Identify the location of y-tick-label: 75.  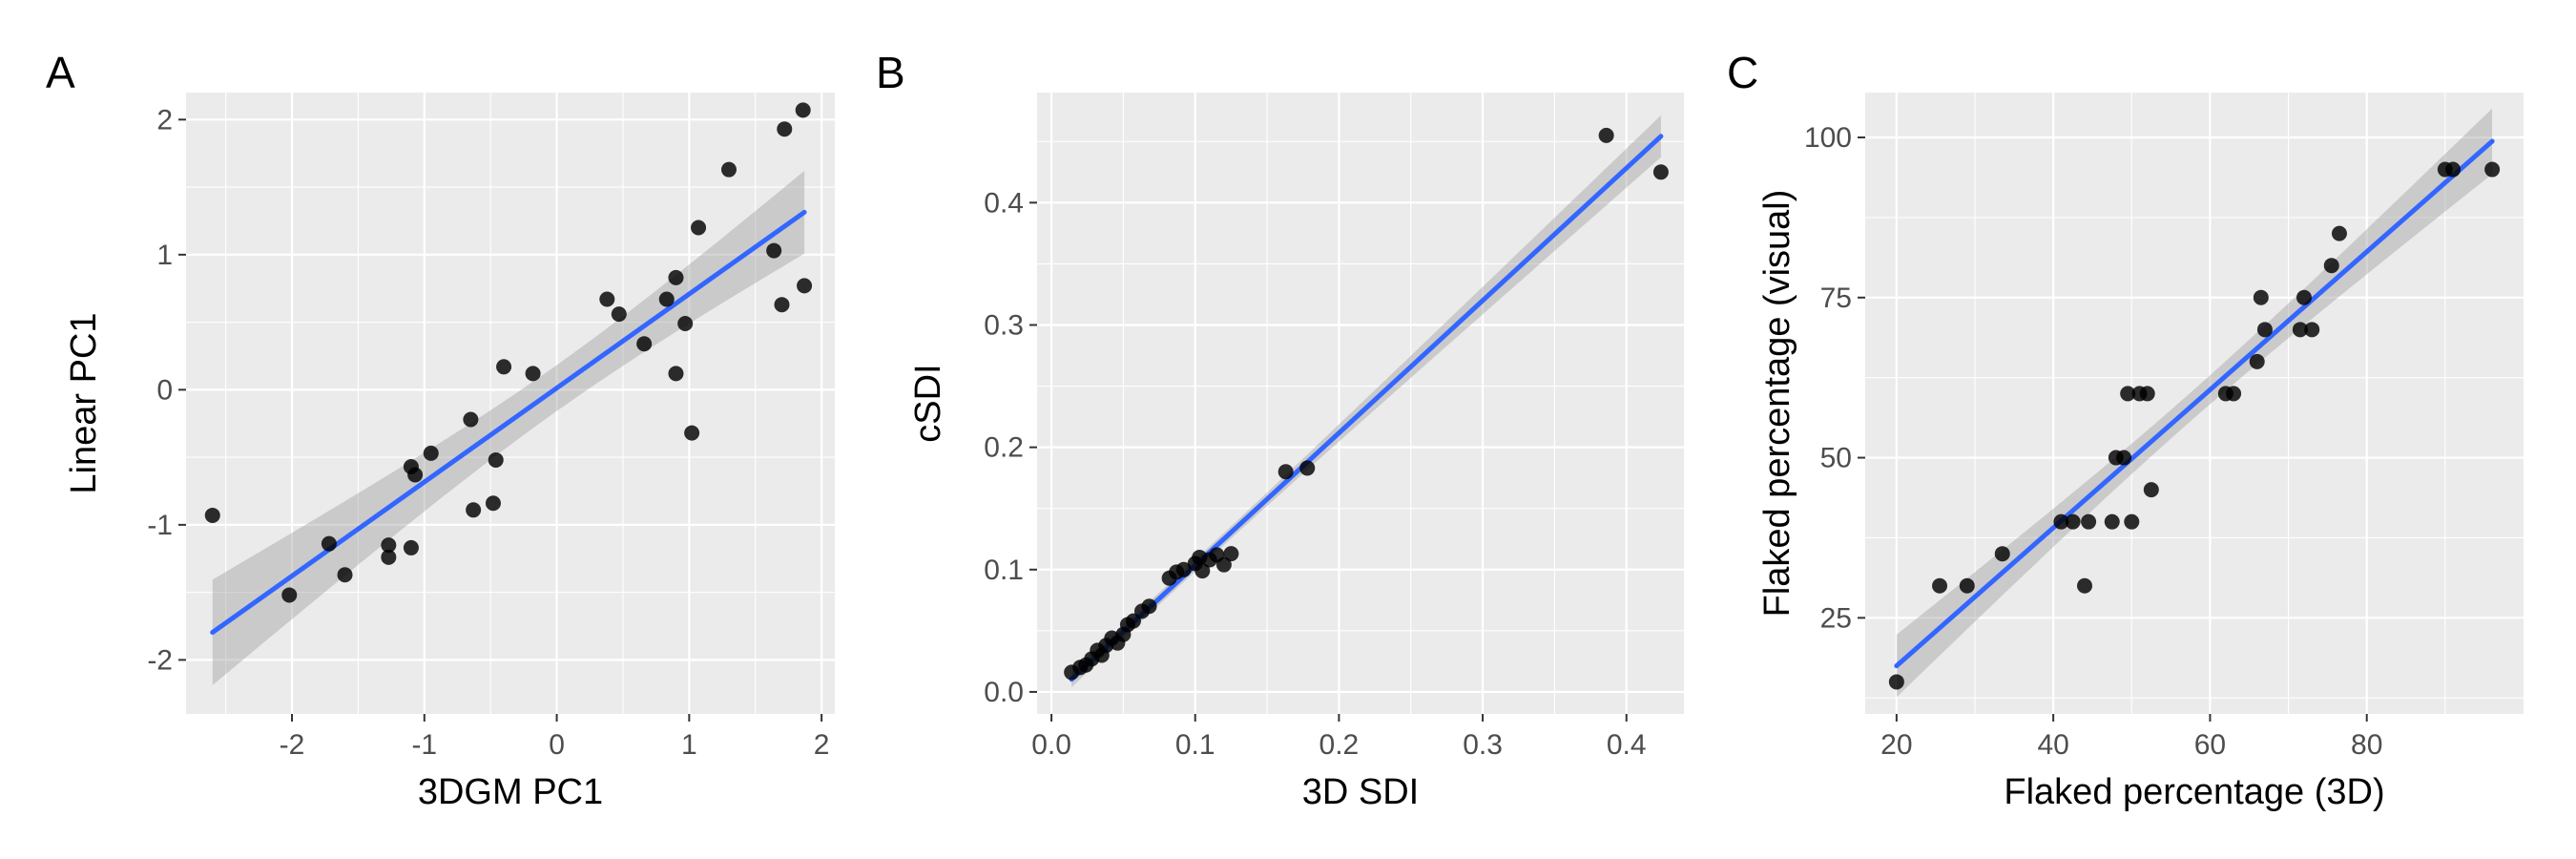
(1836, 298).